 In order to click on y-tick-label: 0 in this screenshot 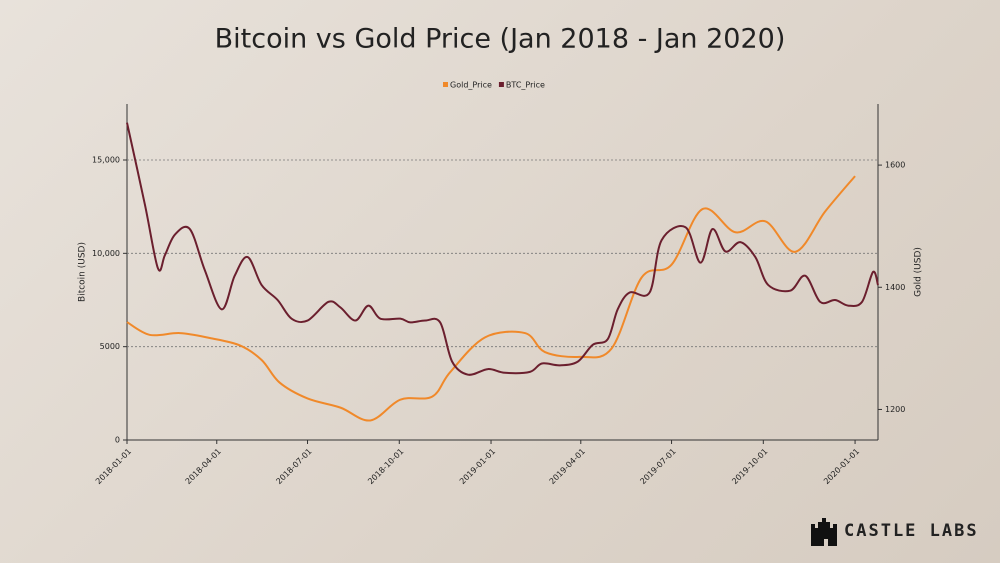, I will do `click(117, 440)`.